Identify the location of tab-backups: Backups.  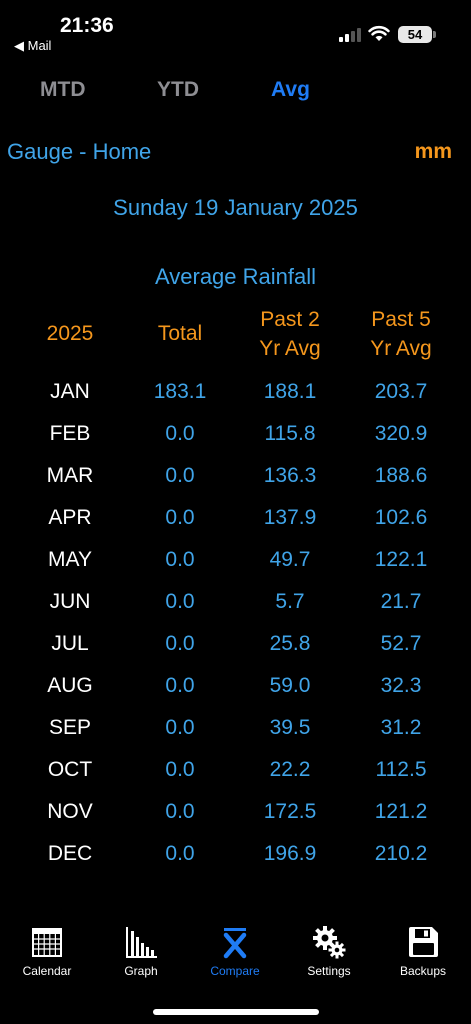
(423, 951).